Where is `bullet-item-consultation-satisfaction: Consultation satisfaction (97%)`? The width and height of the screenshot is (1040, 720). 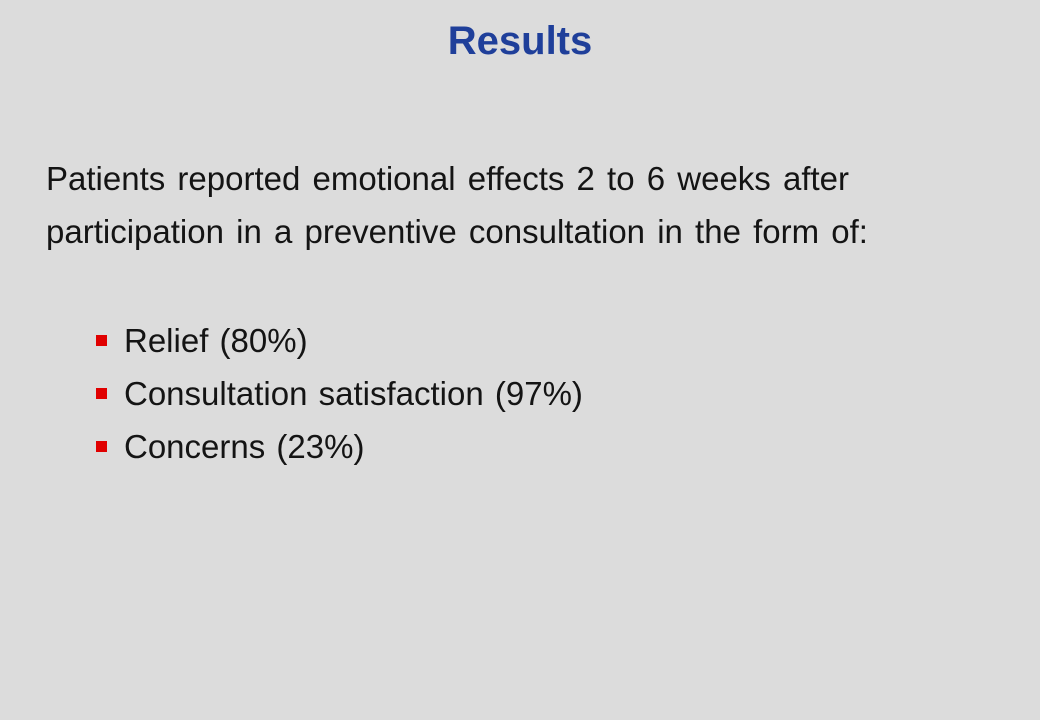
bullet-item-consultation-satisfaction: Consultation satisfaction (97%) is located at coordinates (339, 393).